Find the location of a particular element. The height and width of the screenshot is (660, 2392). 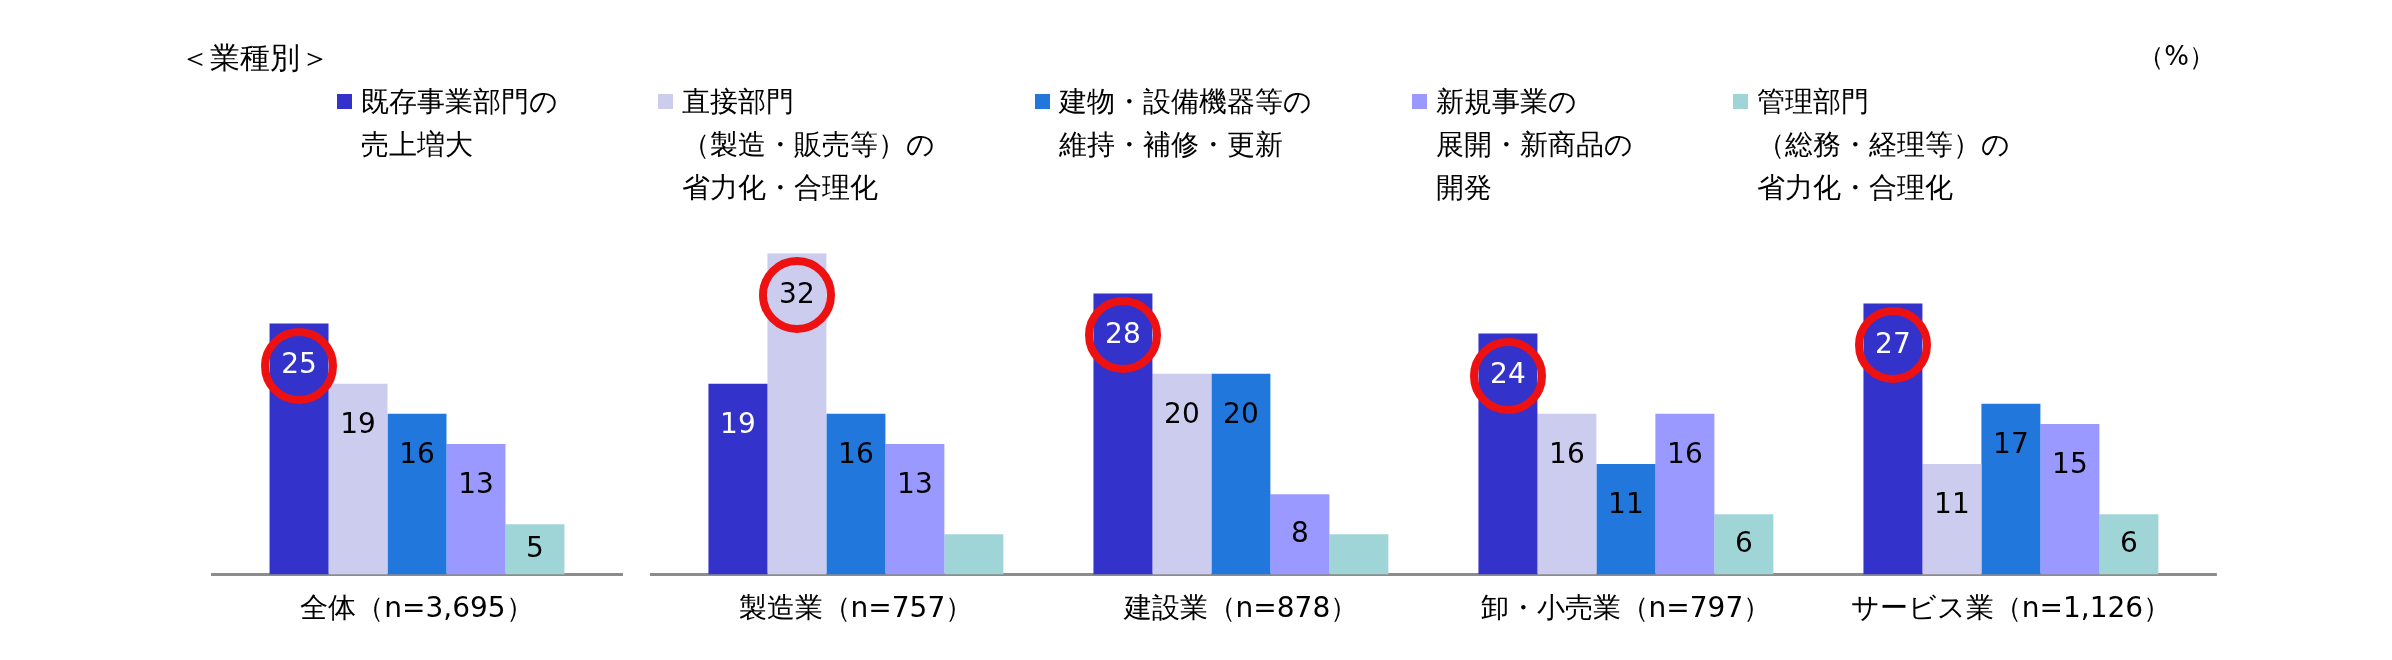

data-label: 17 is located at coordinates (2011, 444).